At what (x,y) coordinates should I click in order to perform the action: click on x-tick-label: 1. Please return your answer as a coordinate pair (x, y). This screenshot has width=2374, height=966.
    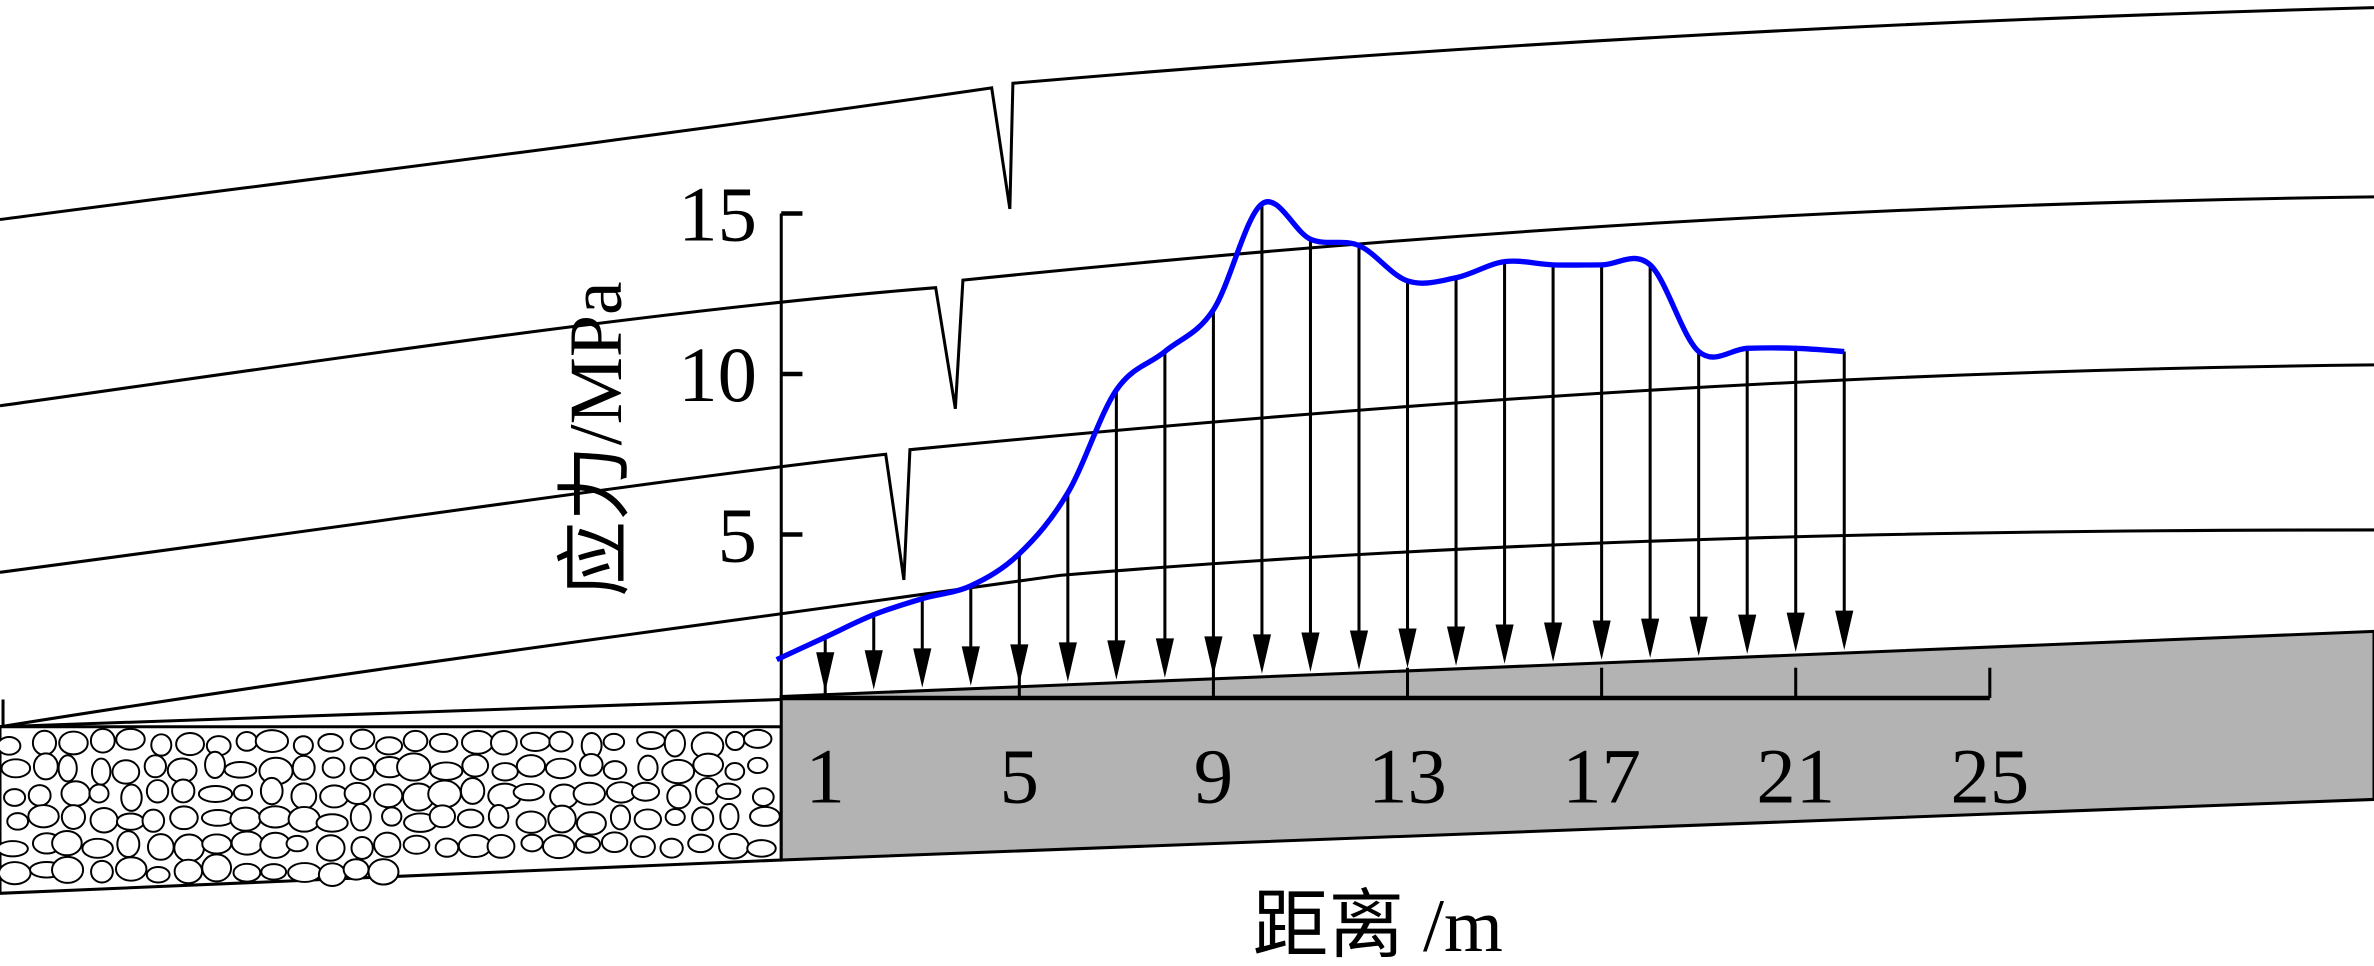
    Looking at the image, I should click on (825, 776).